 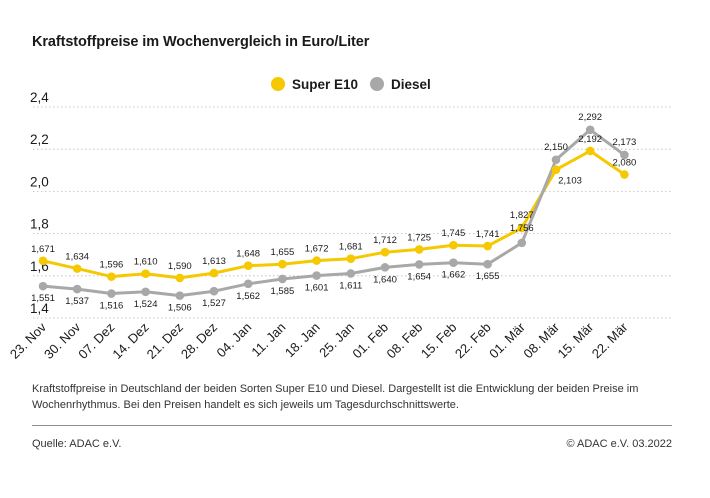 What do you see at coordinates (62, 340) in the screenshot?
I see `x-tick-label: 30. Nov` at bounding box center [62, 340].